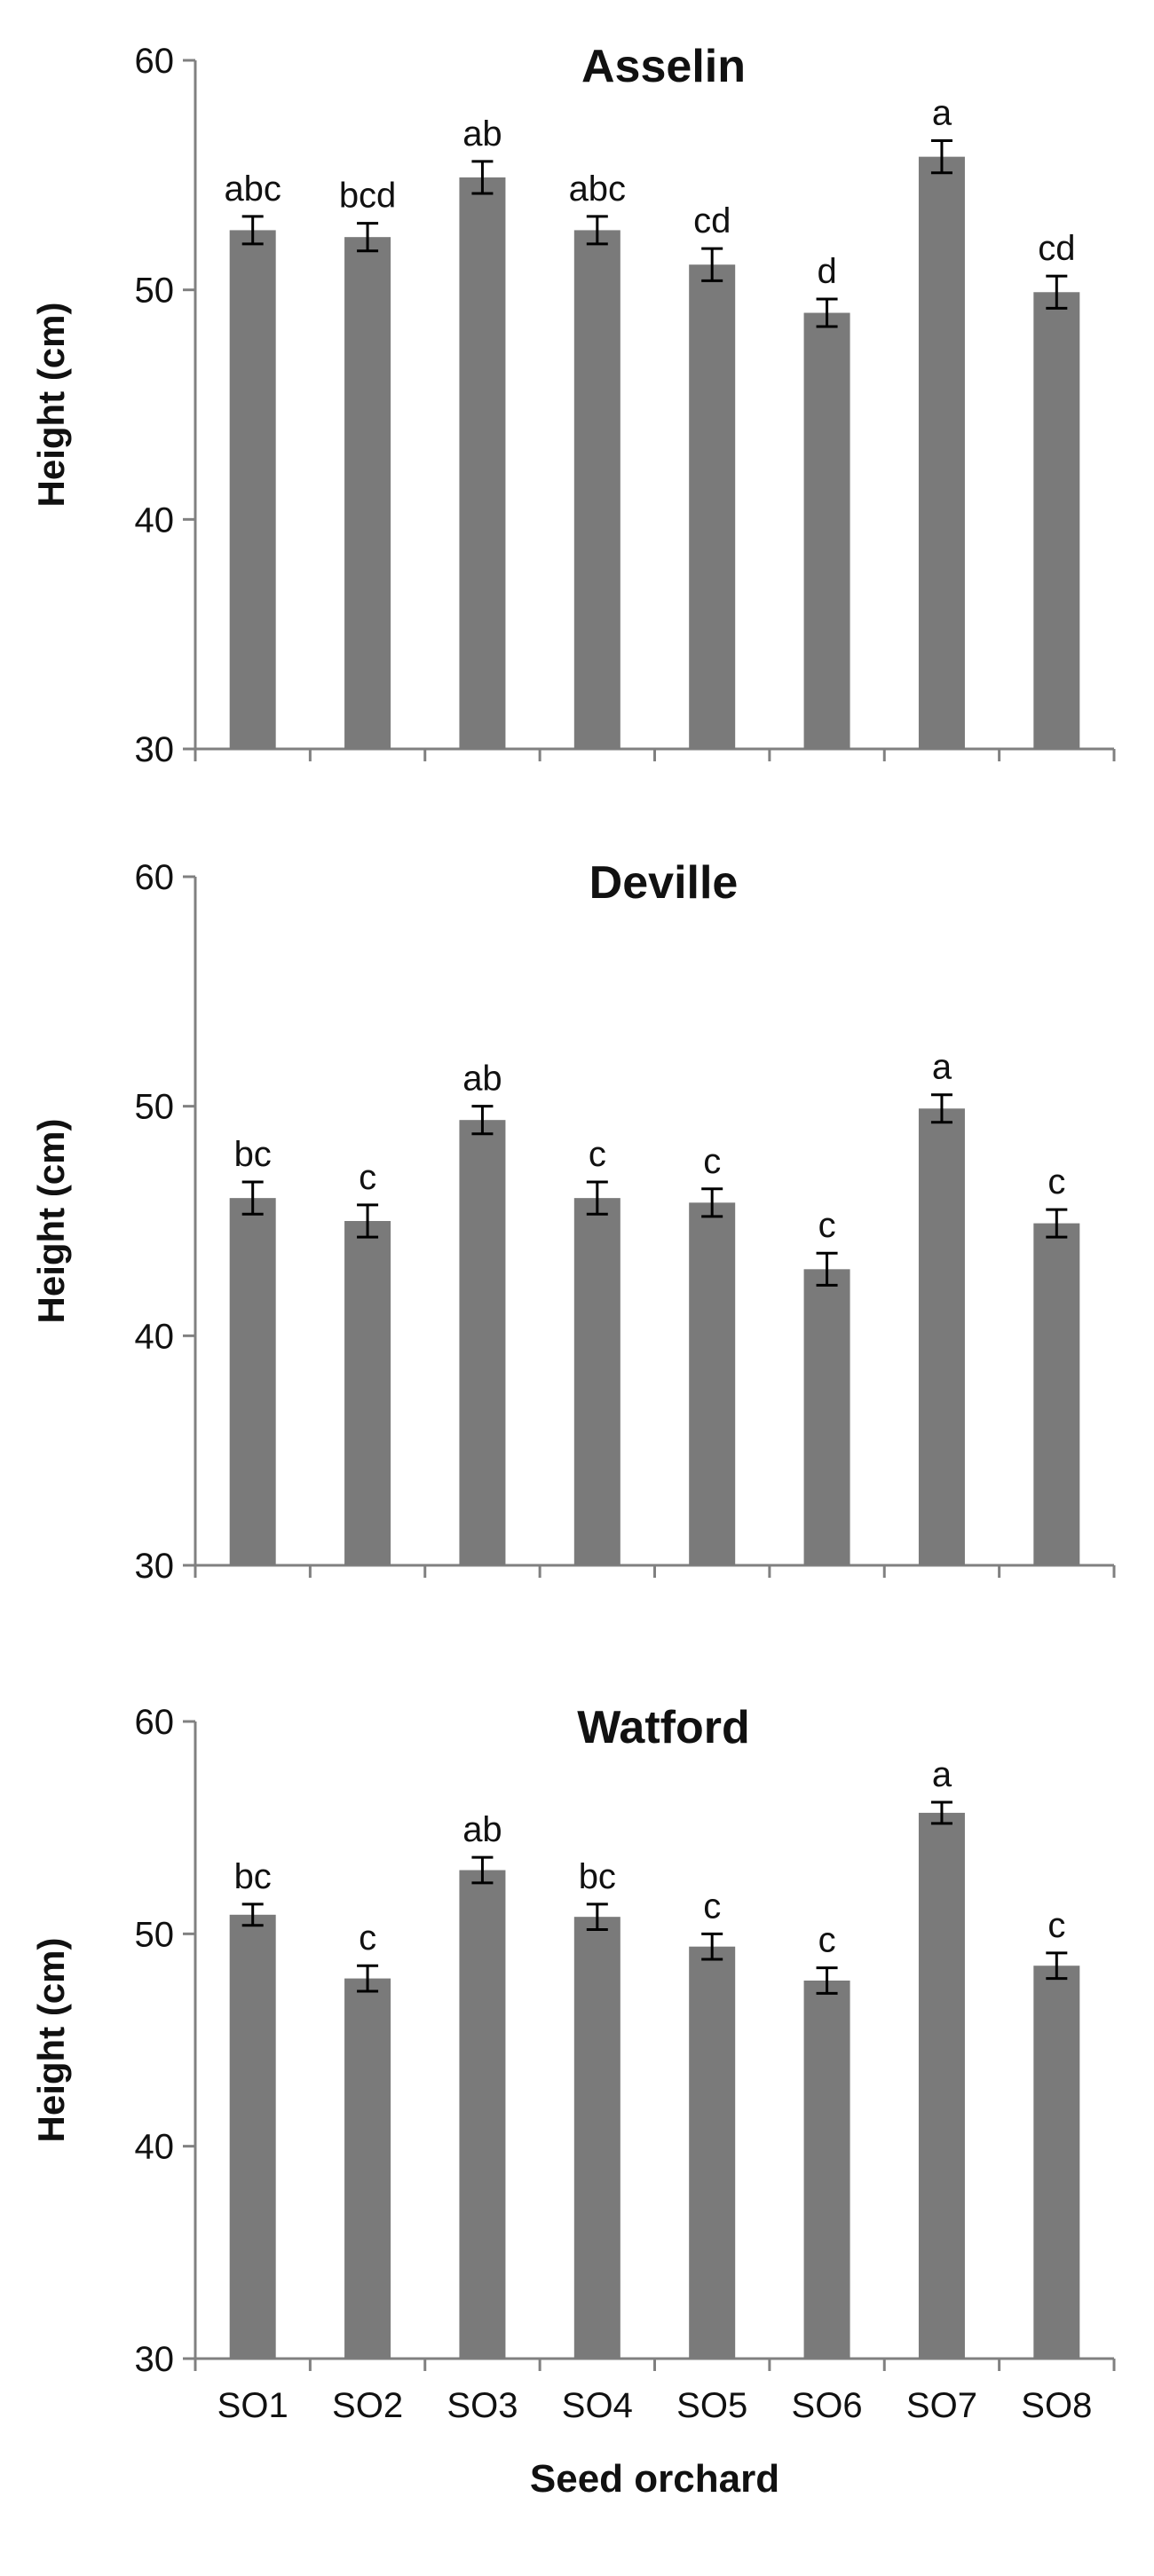 This screenshot has height=2576, width=1154. I want to click on panel-title: Asselin, so click(663, 66).